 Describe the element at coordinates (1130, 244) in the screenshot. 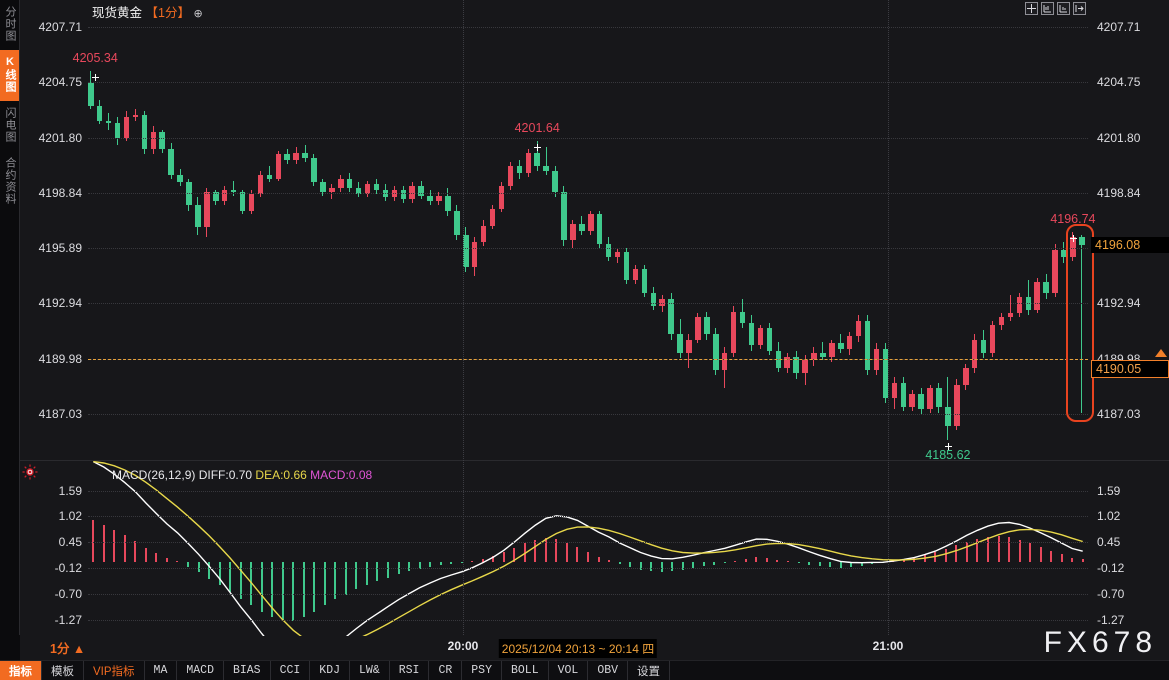

I see `last-price-badge: 4196.08` at that location.